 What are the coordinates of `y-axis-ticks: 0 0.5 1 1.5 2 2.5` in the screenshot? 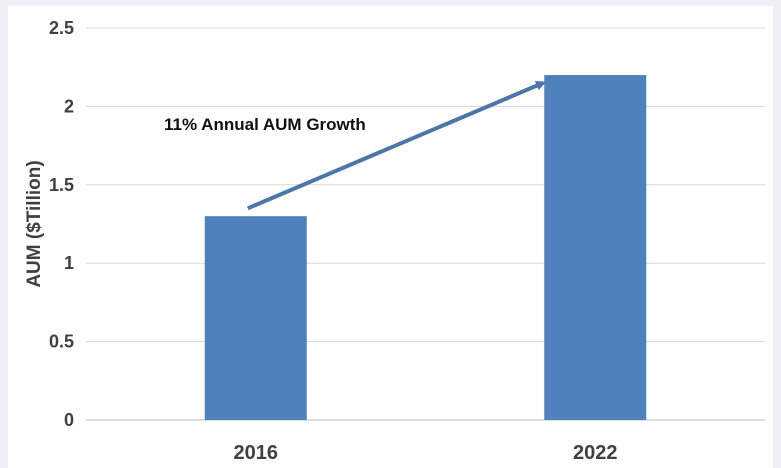 It's located at (61, 224).